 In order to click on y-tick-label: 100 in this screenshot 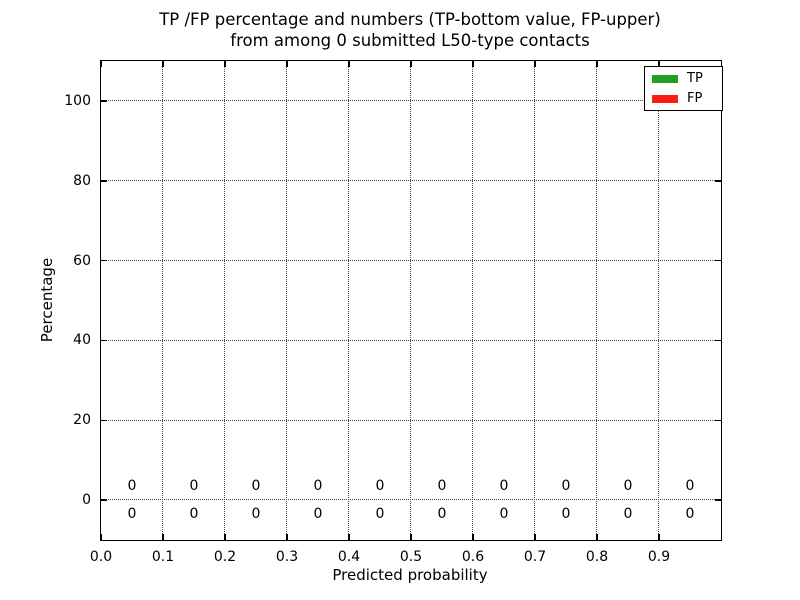, I will do `click(77, 100)`.